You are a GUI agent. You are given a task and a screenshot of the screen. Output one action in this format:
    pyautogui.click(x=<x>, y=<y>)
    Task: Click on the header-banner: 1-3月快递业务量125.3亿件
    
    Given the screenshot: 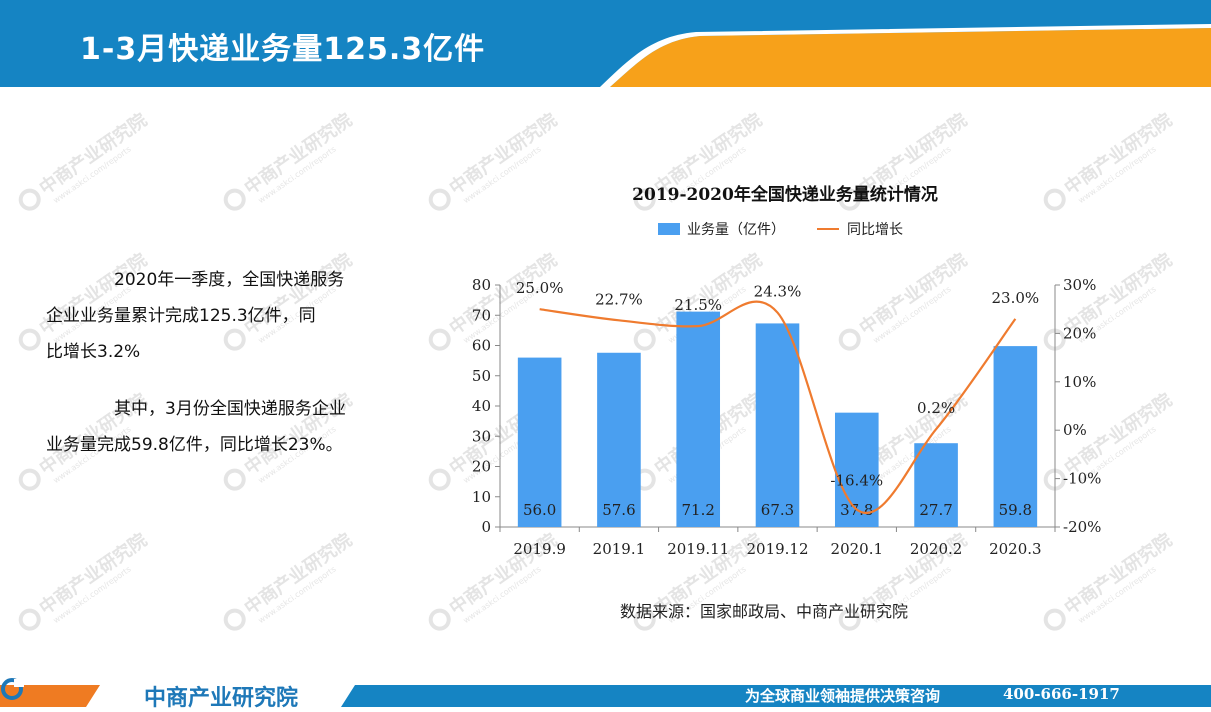 What is the action you would take?
    pyautogui.click(x=605, y=43)
    